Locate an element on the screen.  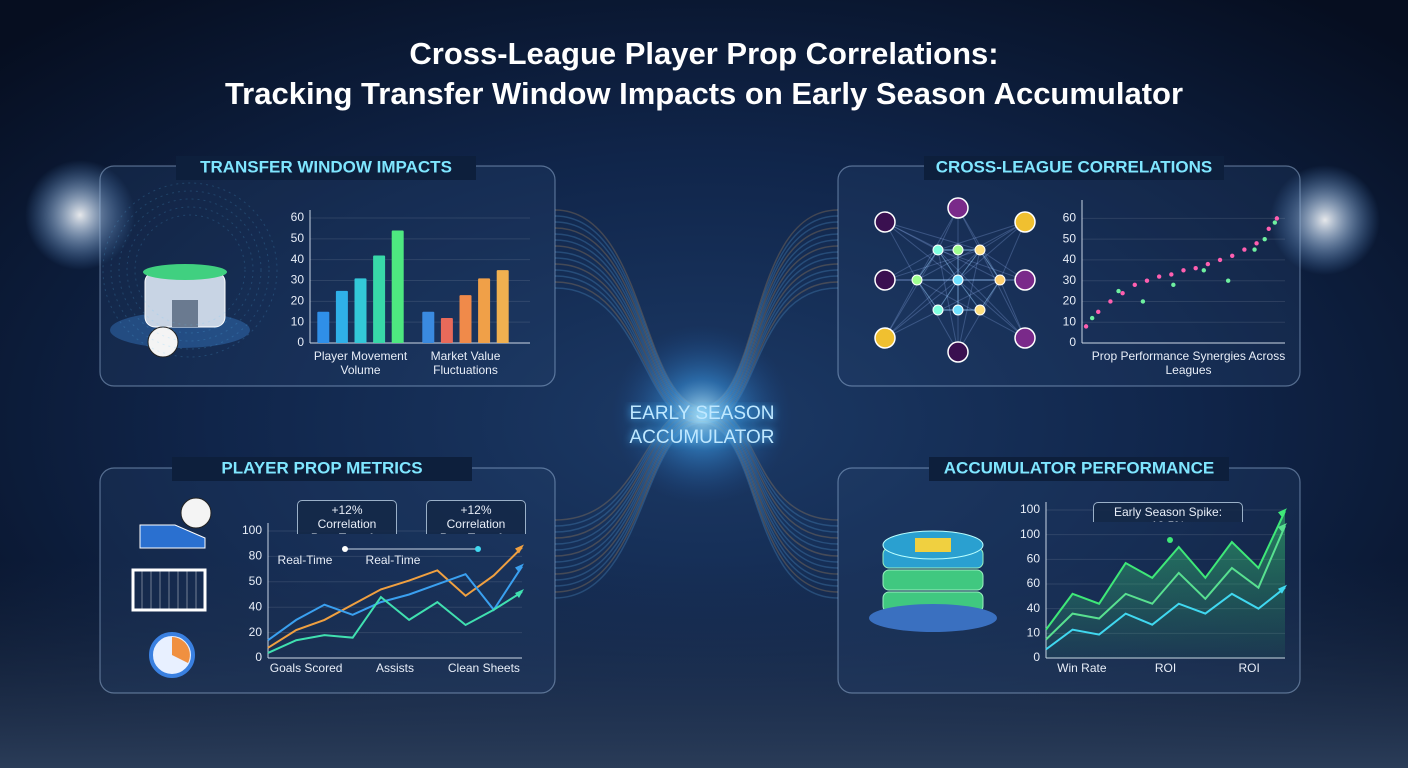
panel-title: TRANSFER WINDOW IMPACTS is located at coordinates (326, 166).